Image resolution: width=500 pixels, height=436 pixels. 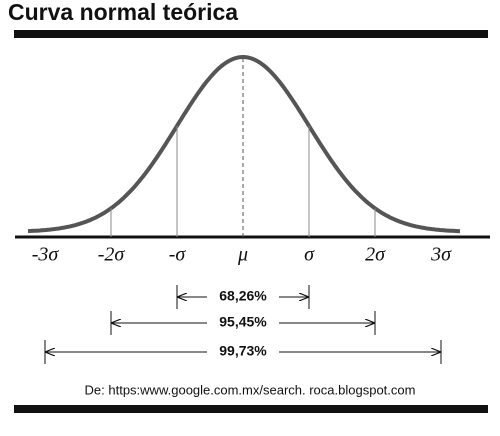 What do you see at coordinates (251, 409) in the screenshot?
I see `bottom-bar` at bounding box center [251, 409].